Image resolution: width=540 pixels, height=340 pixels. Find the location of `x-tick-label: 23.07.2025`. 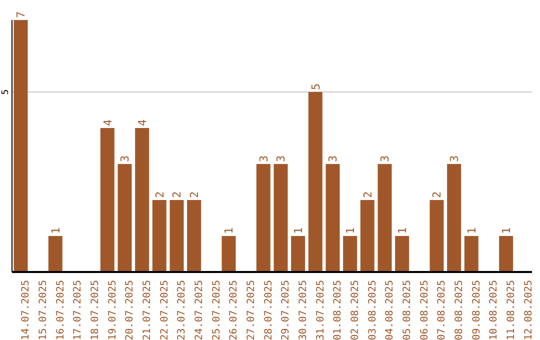

x-tick-label: 23.07.2025 is located at coordinates (182, 310).